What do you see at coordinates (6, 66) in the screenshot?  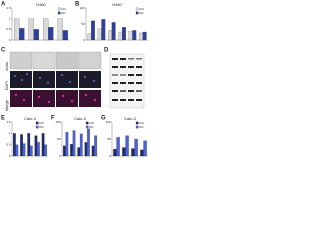 I see `row-label: Actin` at bounding box center [6, 66].